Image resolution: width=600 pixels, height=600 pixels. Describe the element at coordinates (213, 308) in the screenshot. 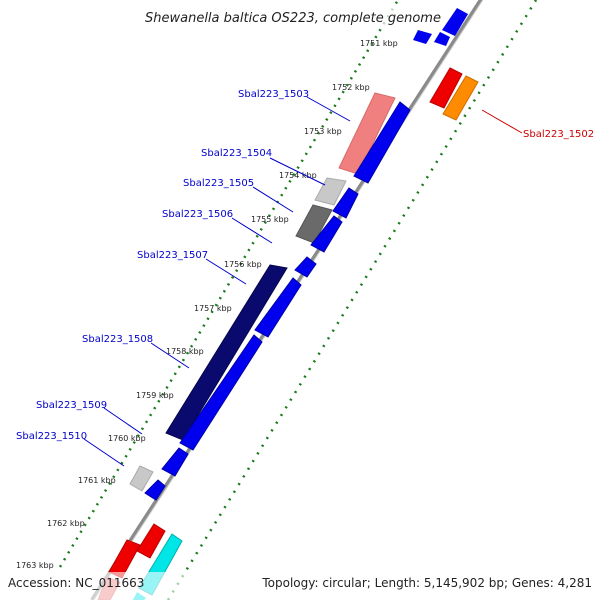

I see `tick-label: 1757 kbp` at that location.